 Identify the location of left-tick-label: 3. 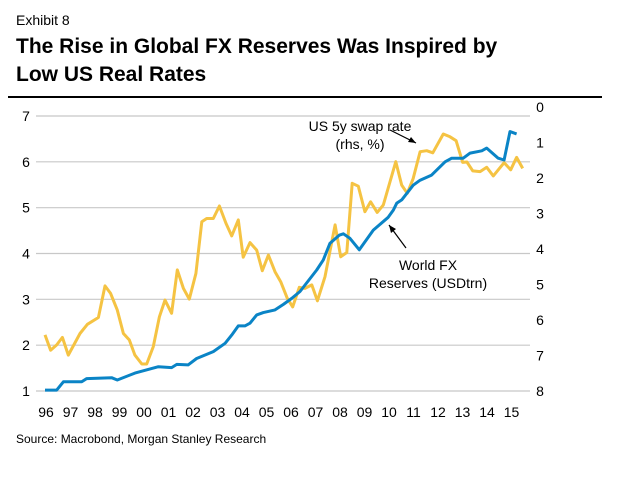
(26, 299).